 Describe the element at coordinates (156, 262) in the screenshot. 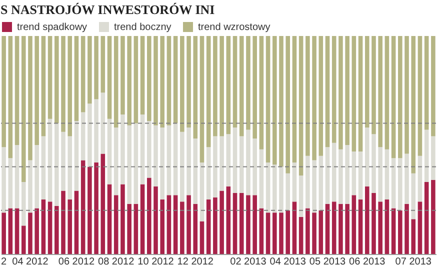

I see `x-tick-label: 10 2012` at that location.